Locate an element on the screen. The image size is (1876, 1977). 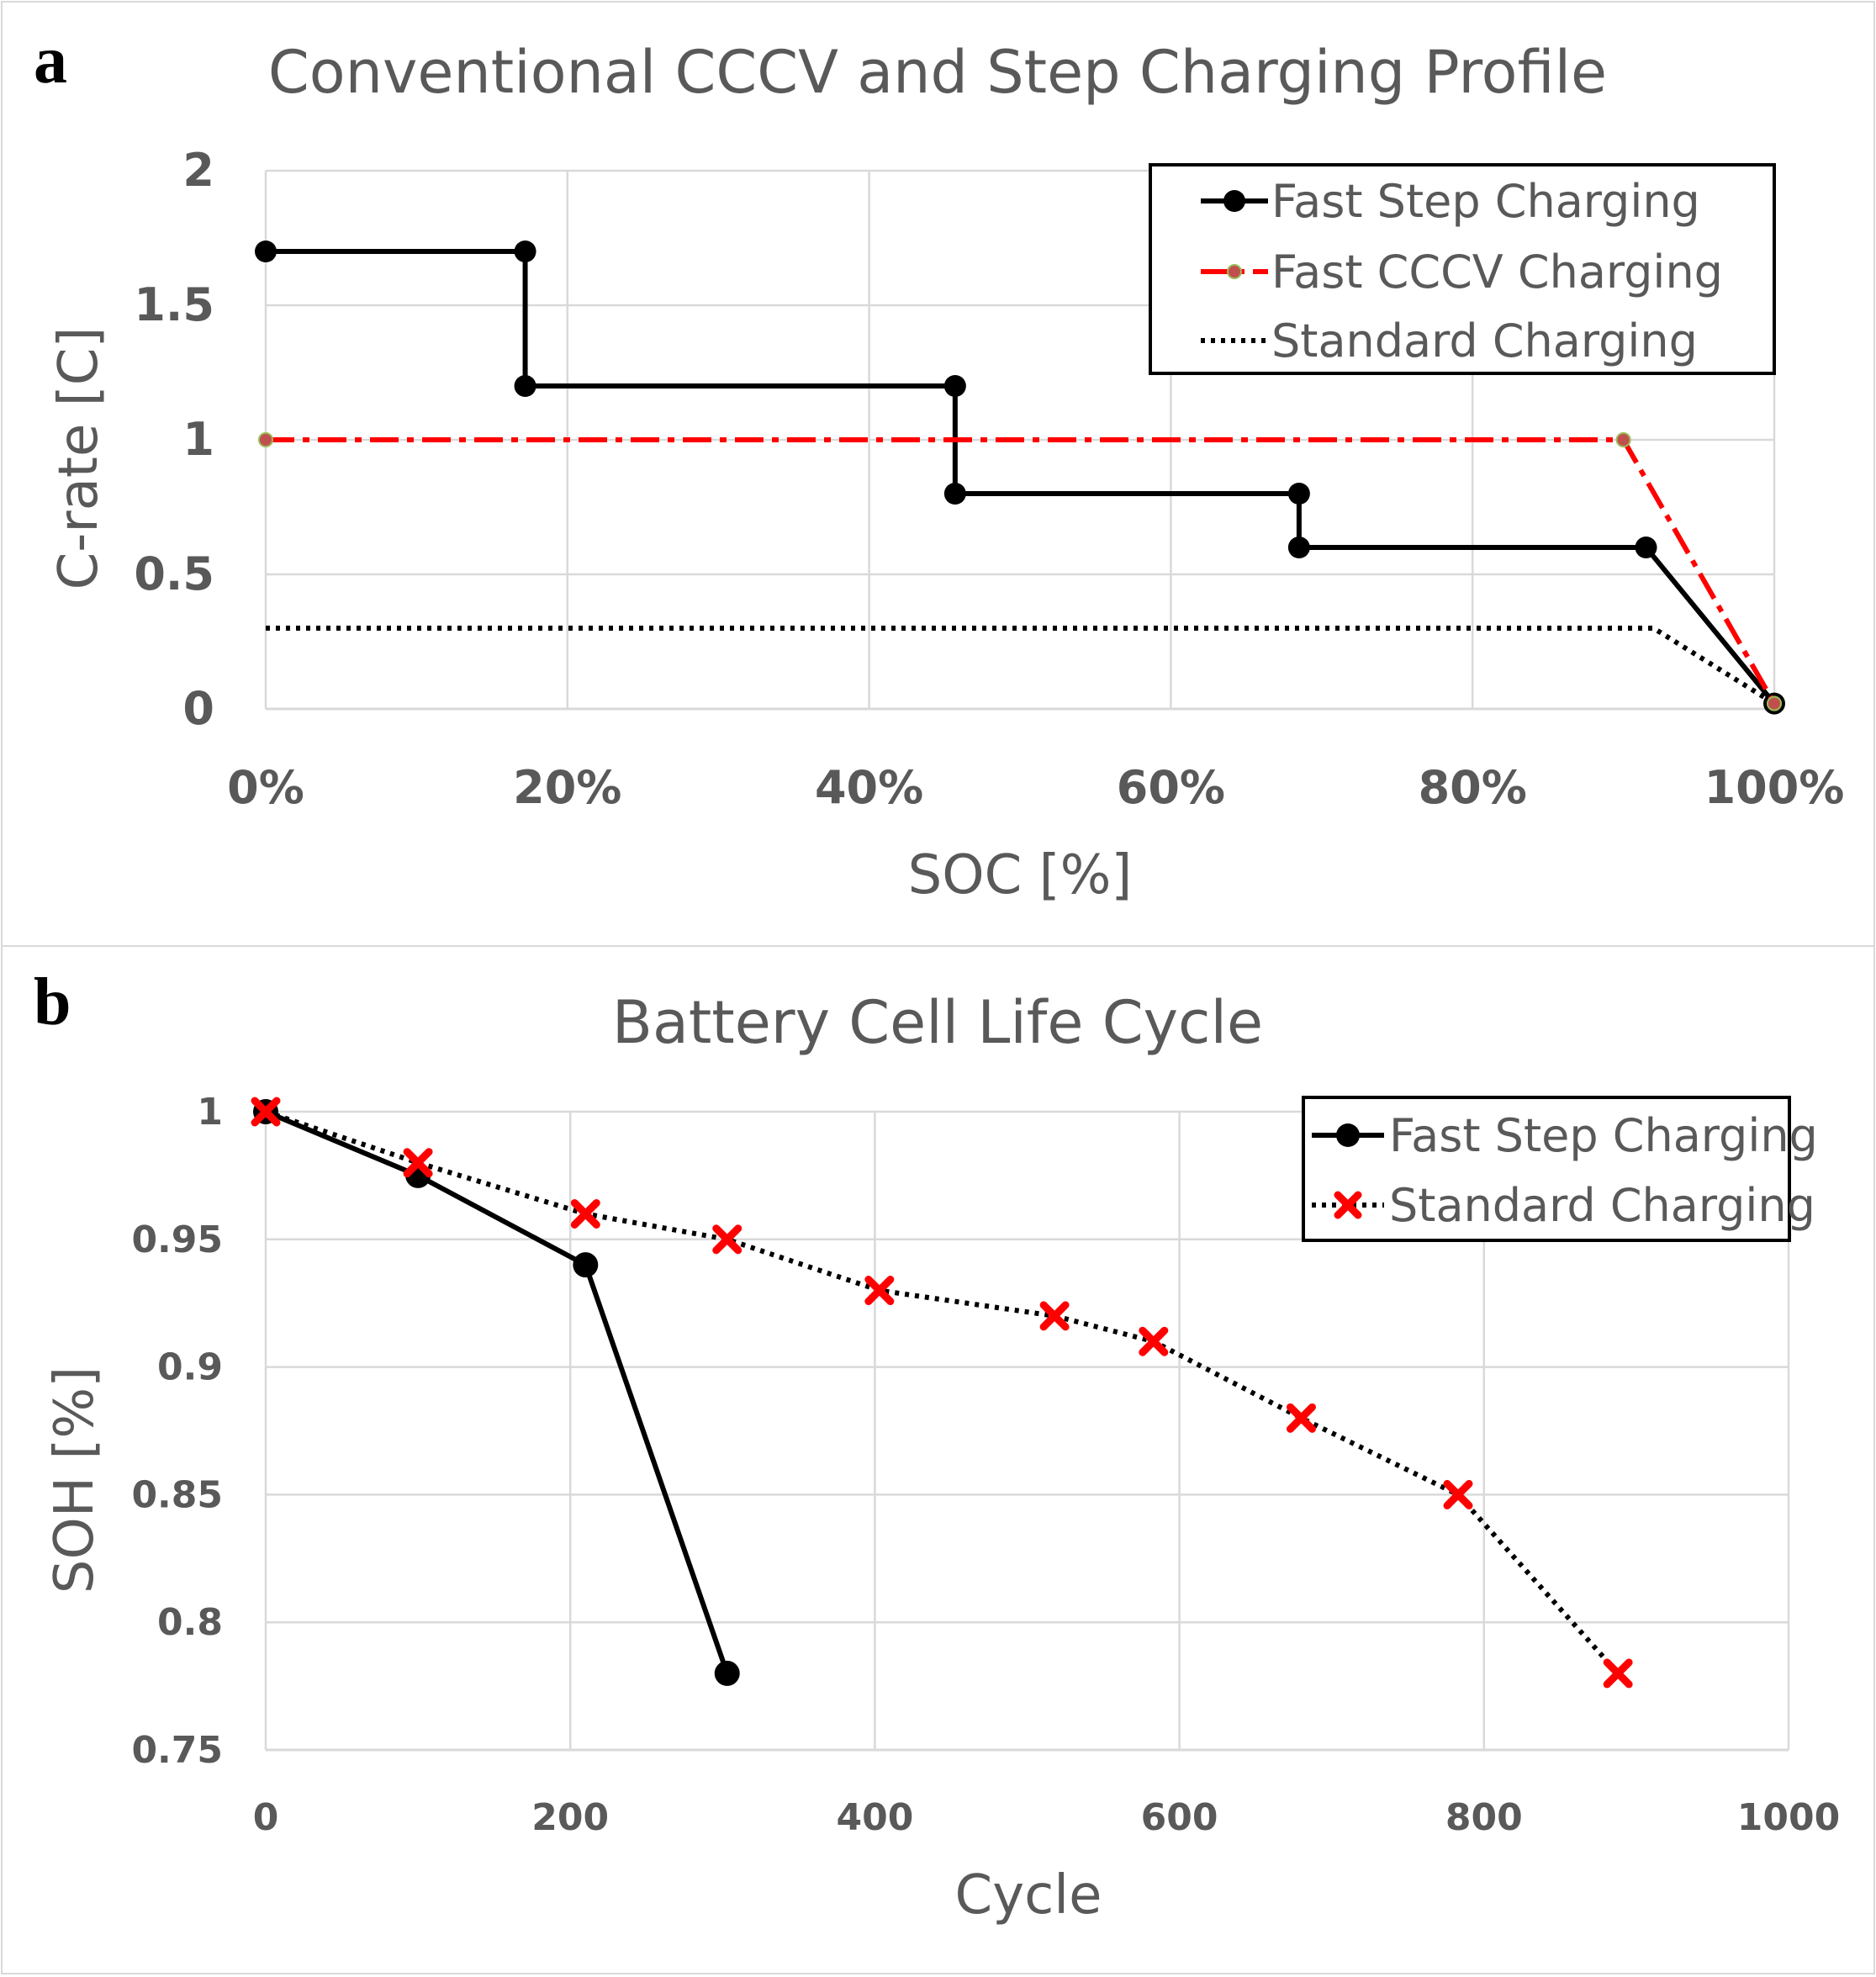
y-tick-label: 0 is located at coordinates (198, 709).